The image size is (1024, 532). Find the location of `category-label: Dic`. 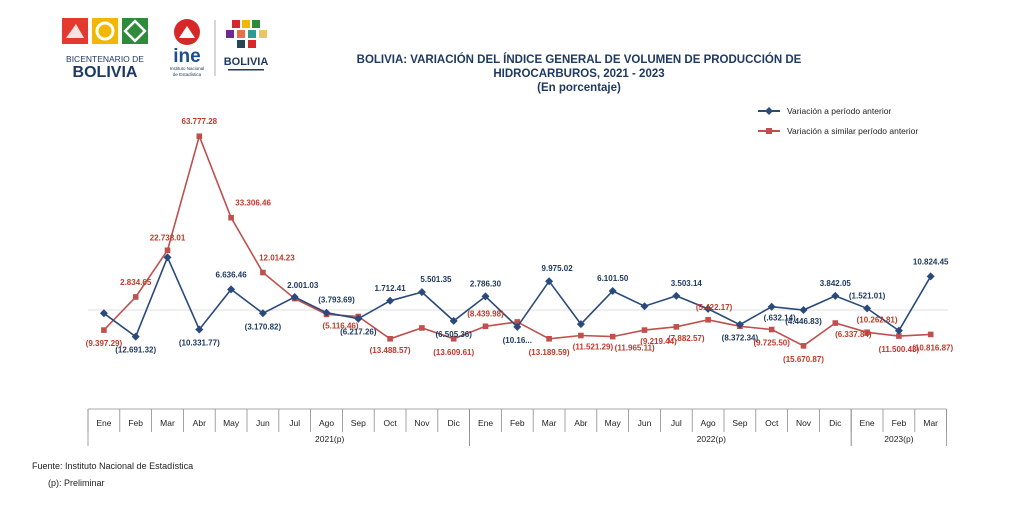

category-label: Dic is located at coordinates (454, 423).